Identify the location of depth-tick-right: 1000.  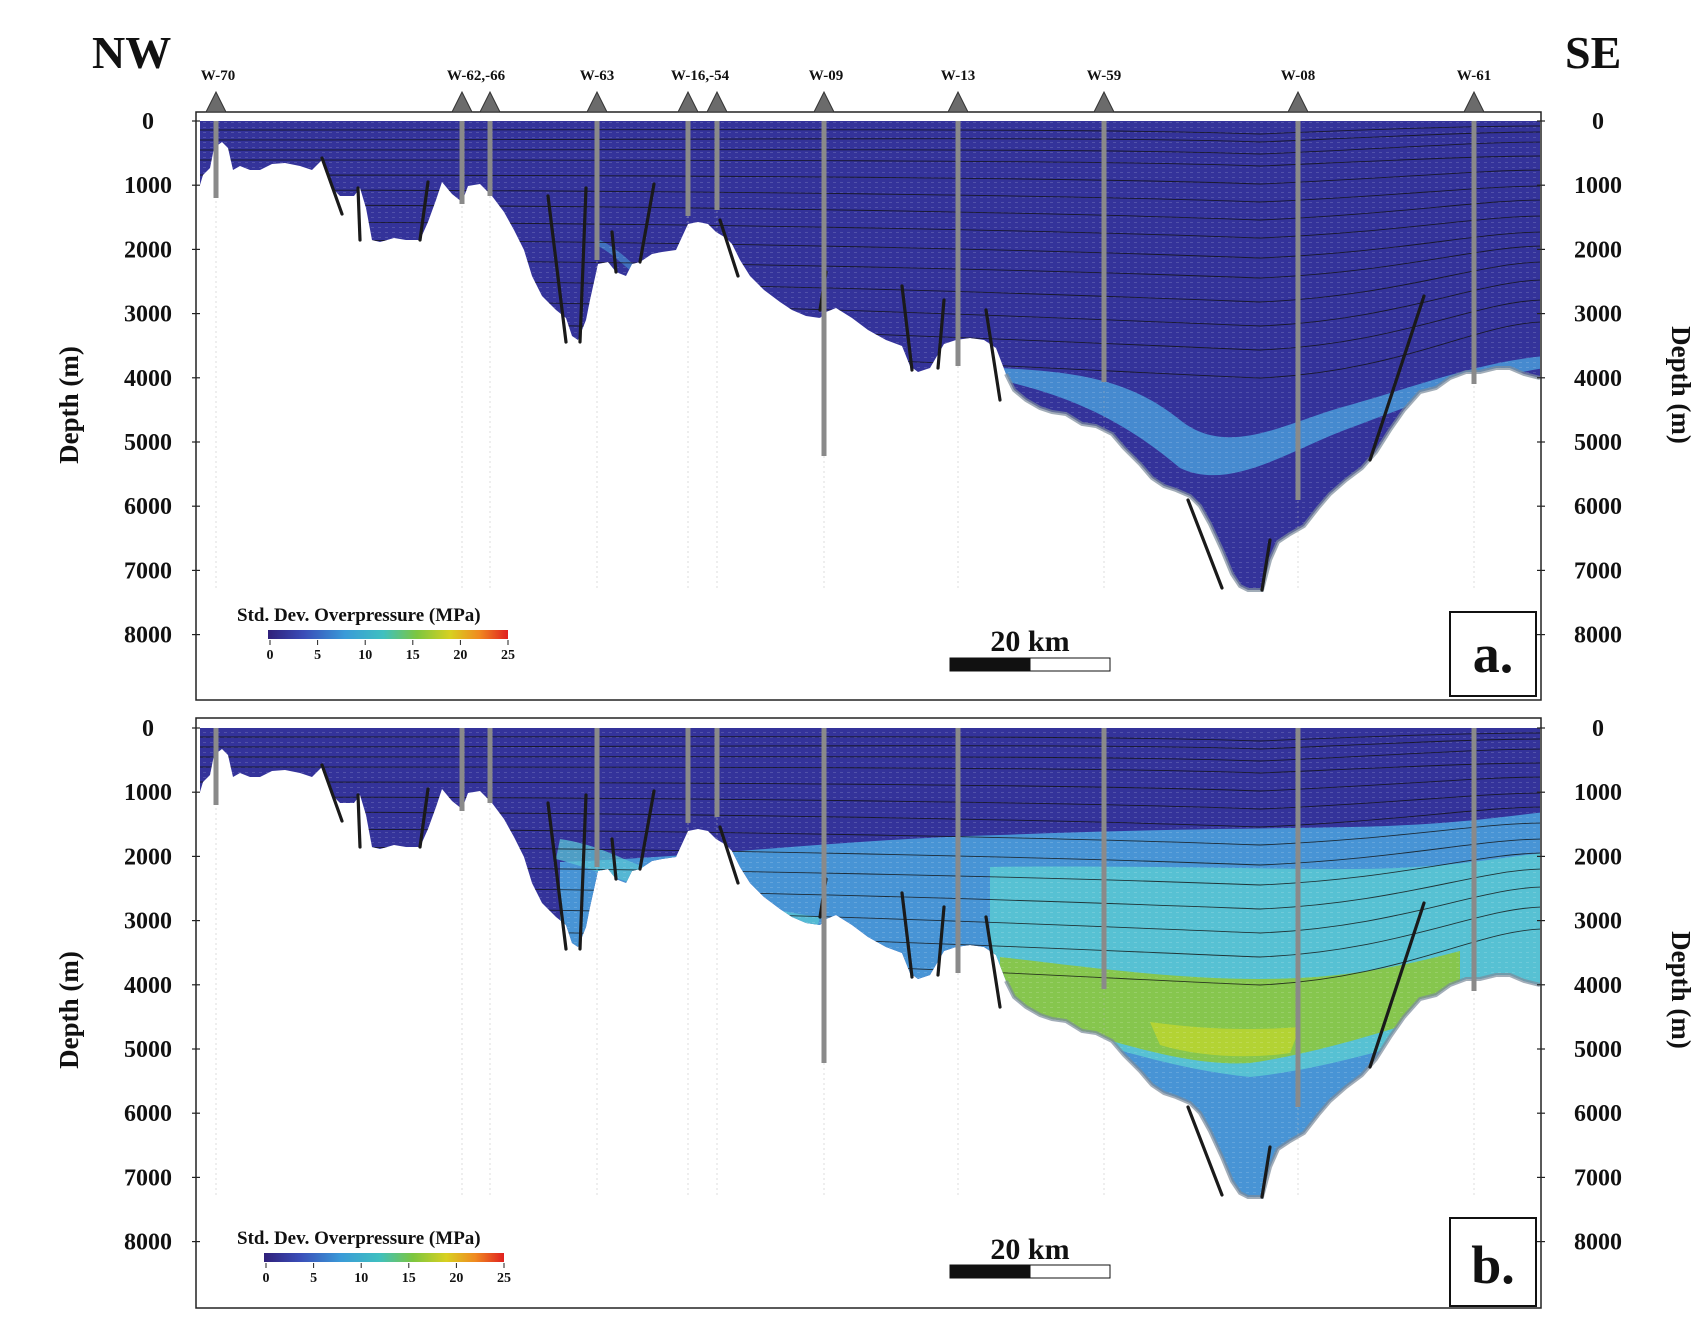
(1598, 793).